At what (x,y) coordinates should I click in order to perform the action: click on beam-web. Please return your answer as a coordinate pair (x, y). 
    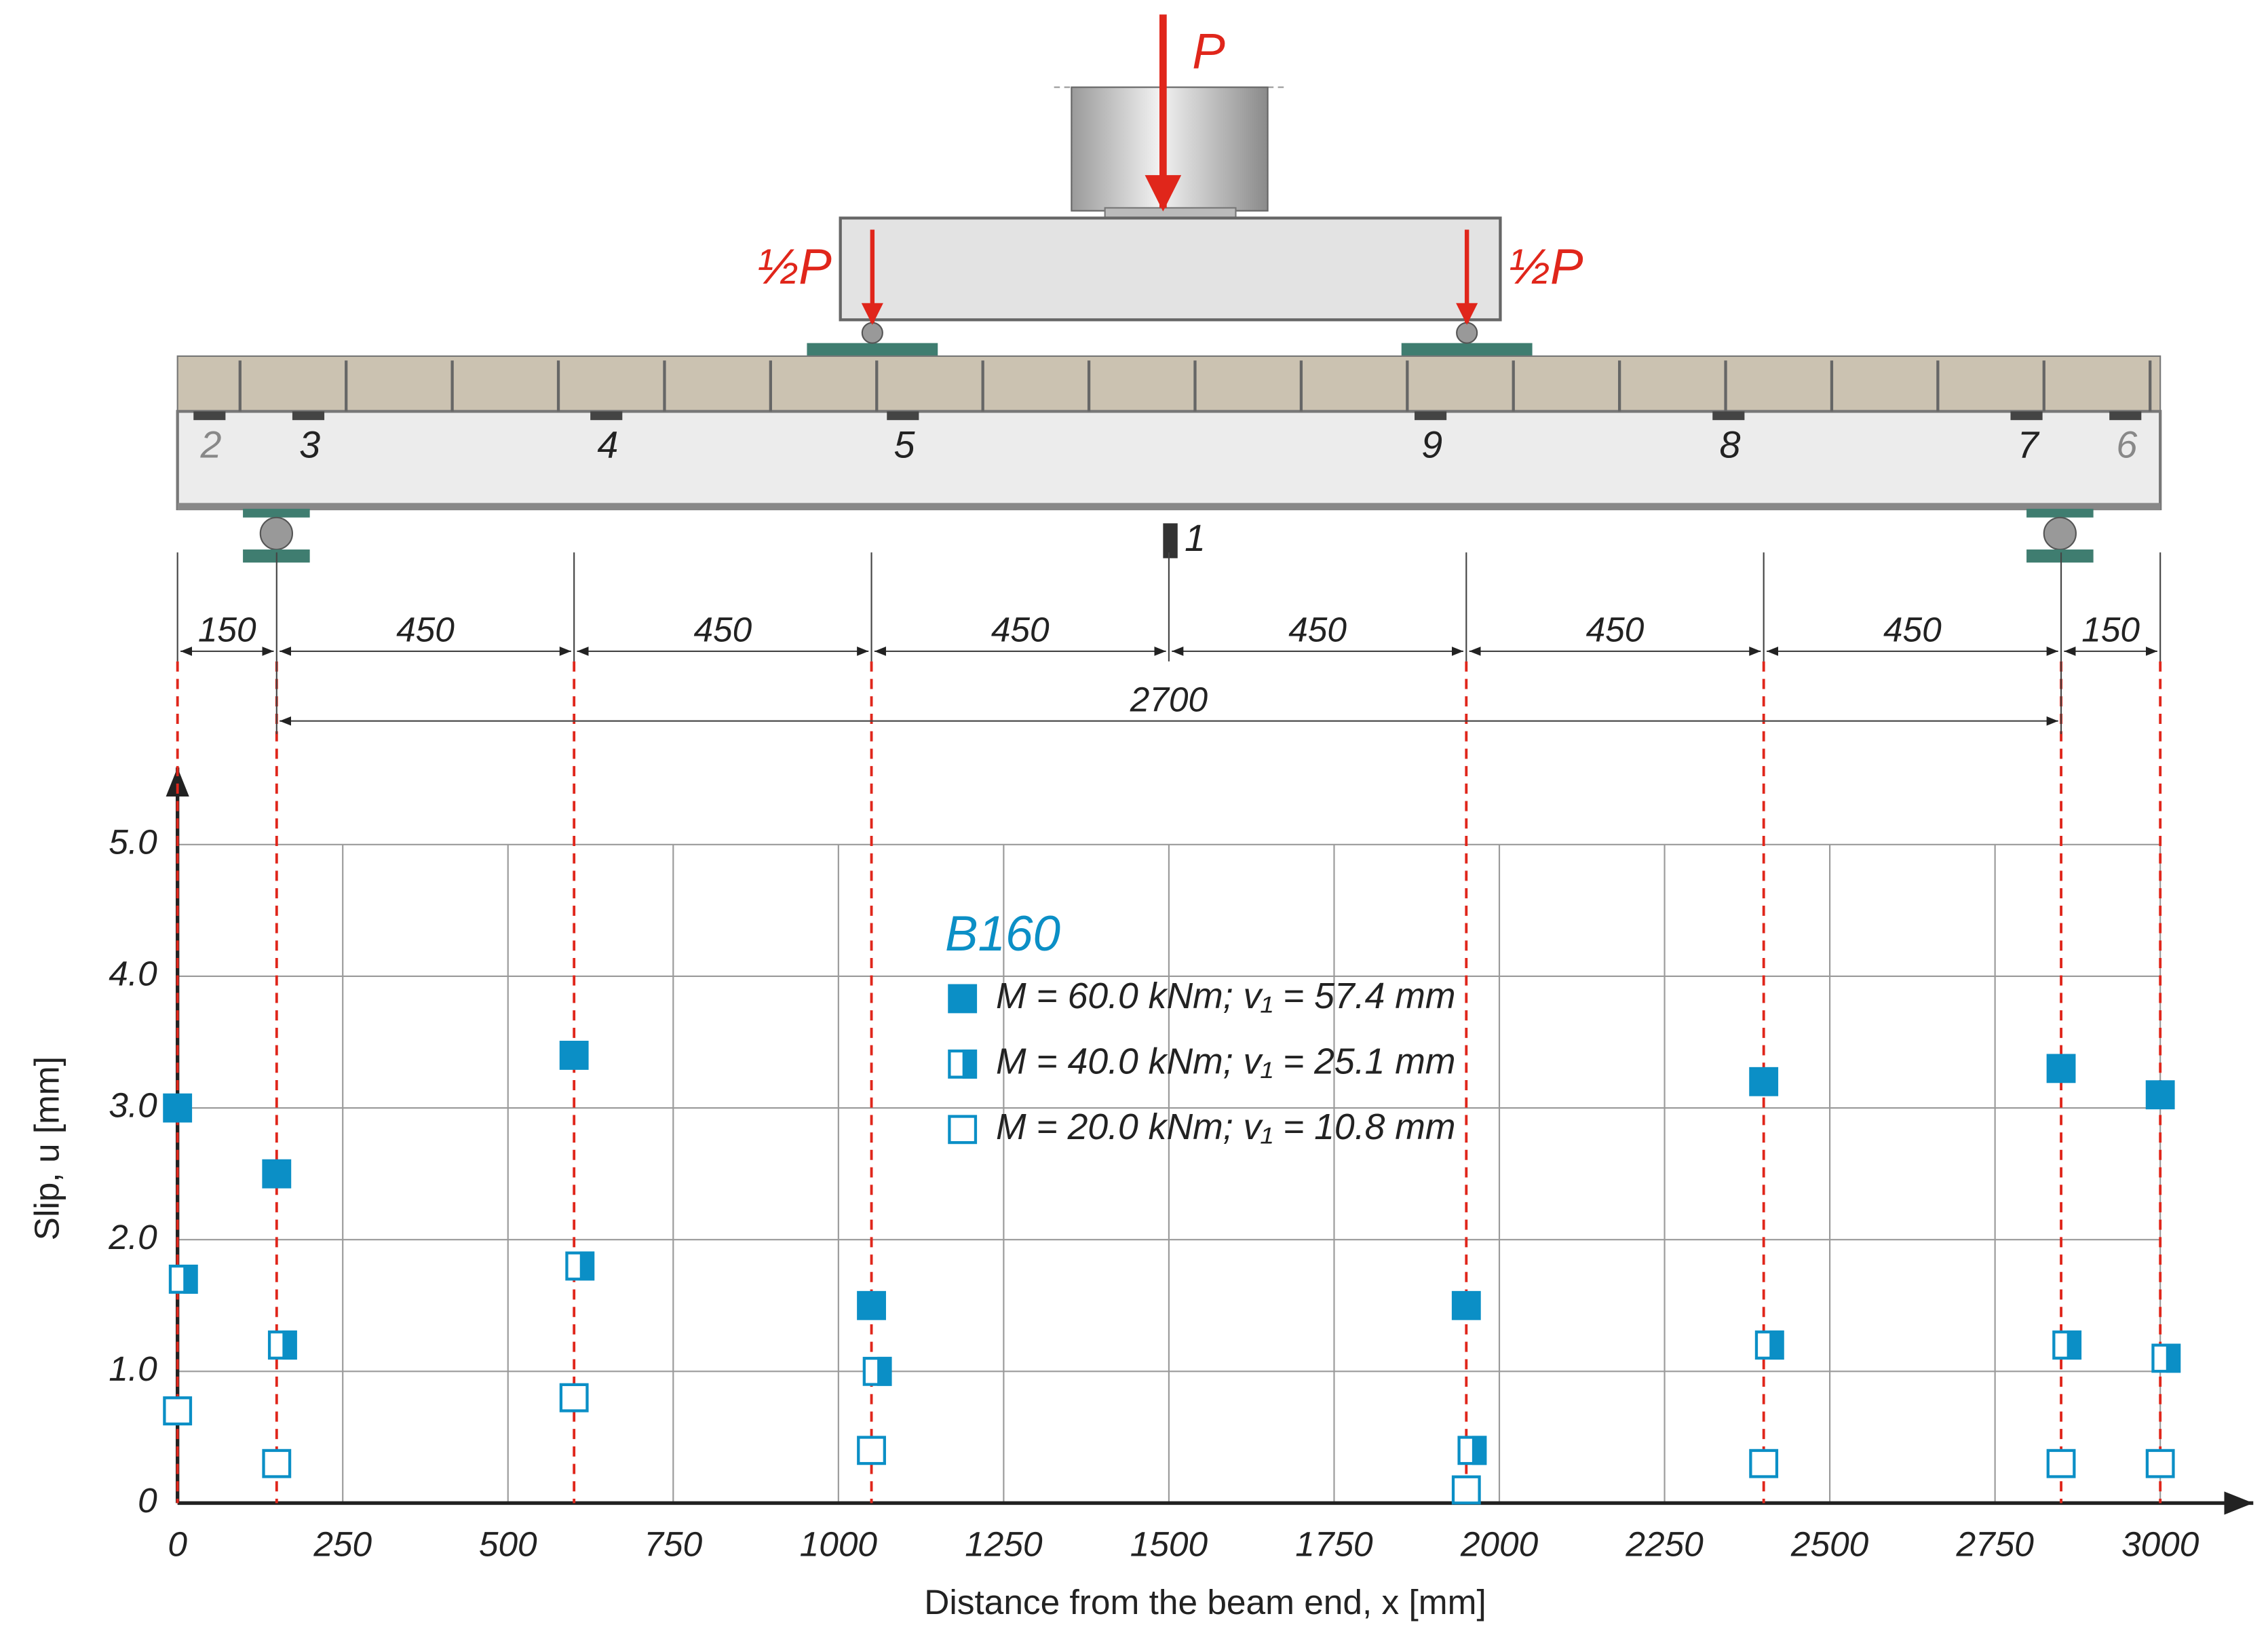
    Looking at the image, I should click on (1169, 460).